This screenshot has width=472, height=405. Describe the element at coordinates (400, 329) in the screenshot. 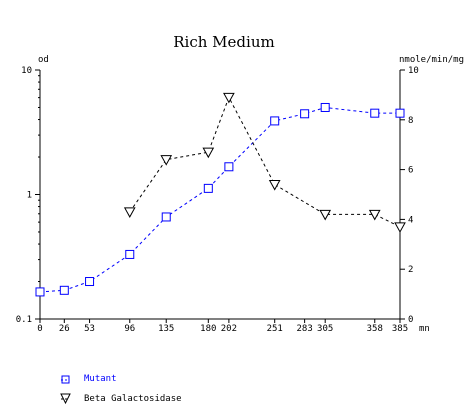

I see `x-tick-label: 385` at that location.